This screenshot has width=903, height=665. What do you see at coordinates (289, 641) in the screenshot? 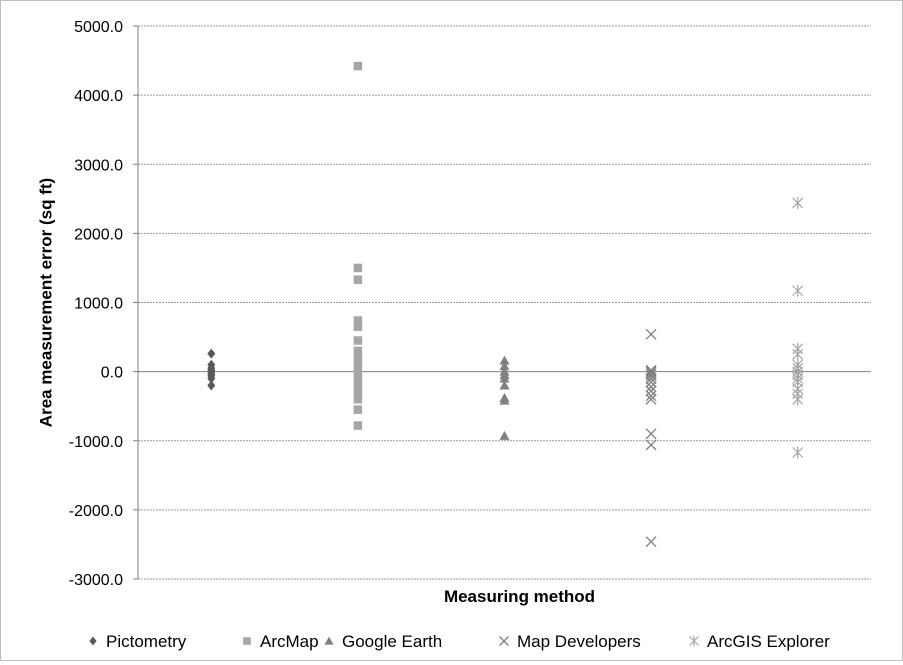
I see `legend-label: ArcMap` at bounding box center [289, 641].